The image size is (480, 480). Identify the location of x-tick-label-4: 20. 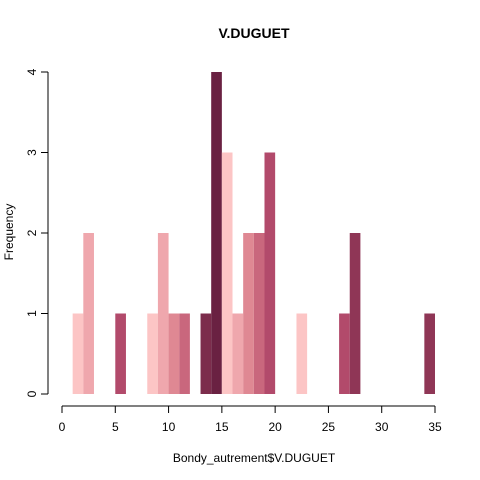
(275, 427).